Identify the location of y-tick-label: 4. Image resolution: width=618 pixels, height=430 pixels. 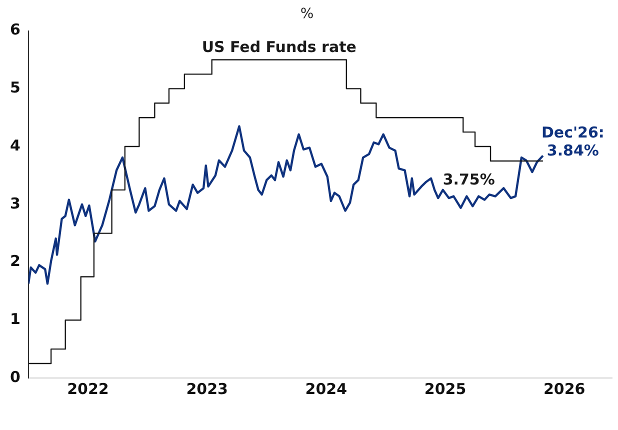
(15, 145).